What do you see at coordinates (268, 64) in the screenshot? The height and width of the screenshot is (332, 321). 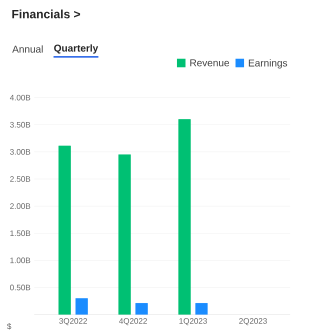 I see `legend-label: Earnings` at bounding box center [268, 64].